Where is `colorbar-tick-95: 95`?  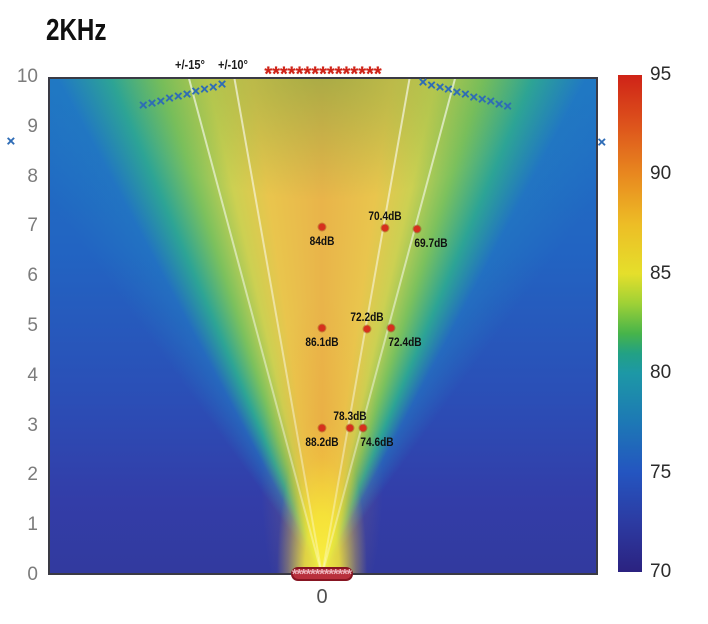 colorbar-tick-95: 95 is located at coordinates (661, 74).